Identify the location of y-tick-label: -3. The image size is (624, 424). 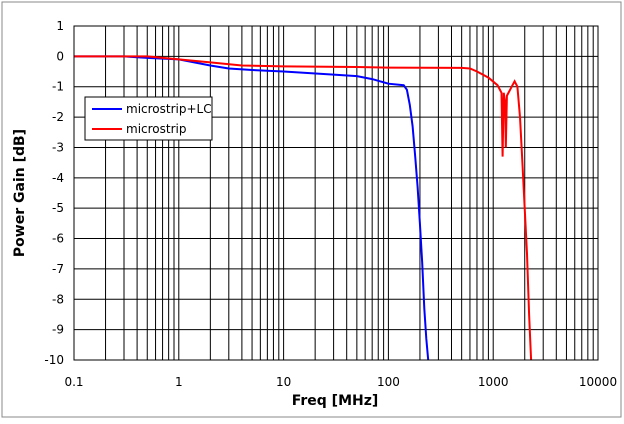
(58, 147).